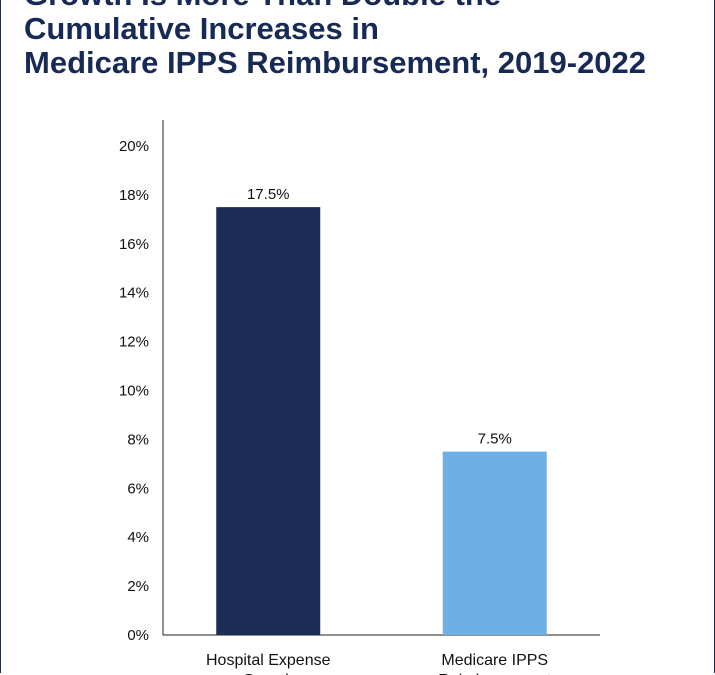 Image resolution: width=715 pixels, height=675 pixels. Describe the element at coordinates (364, 6) in the screenshot. I see `title-line-1: Growth Is More Than Double the` at that location.